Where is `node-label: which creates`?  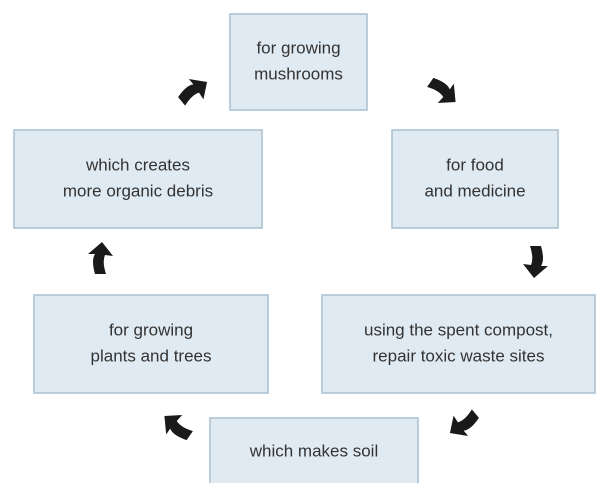 node-label: which creates is located at coordinates (137, 164).